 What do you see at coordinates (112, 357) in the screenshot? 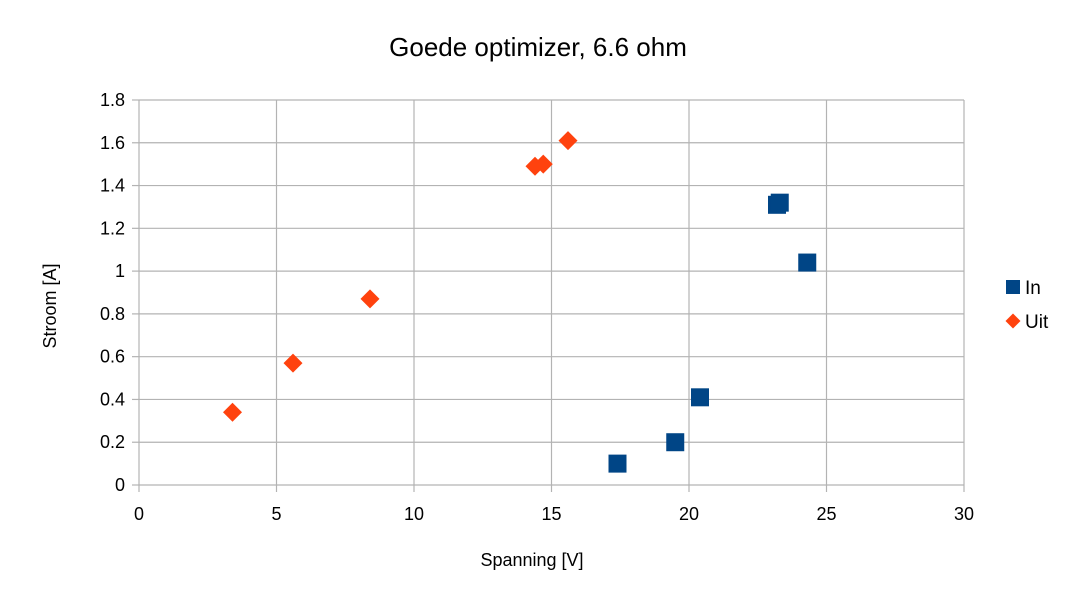
I see `y-tick-label: 0.6` at bounding box center [112, 357].